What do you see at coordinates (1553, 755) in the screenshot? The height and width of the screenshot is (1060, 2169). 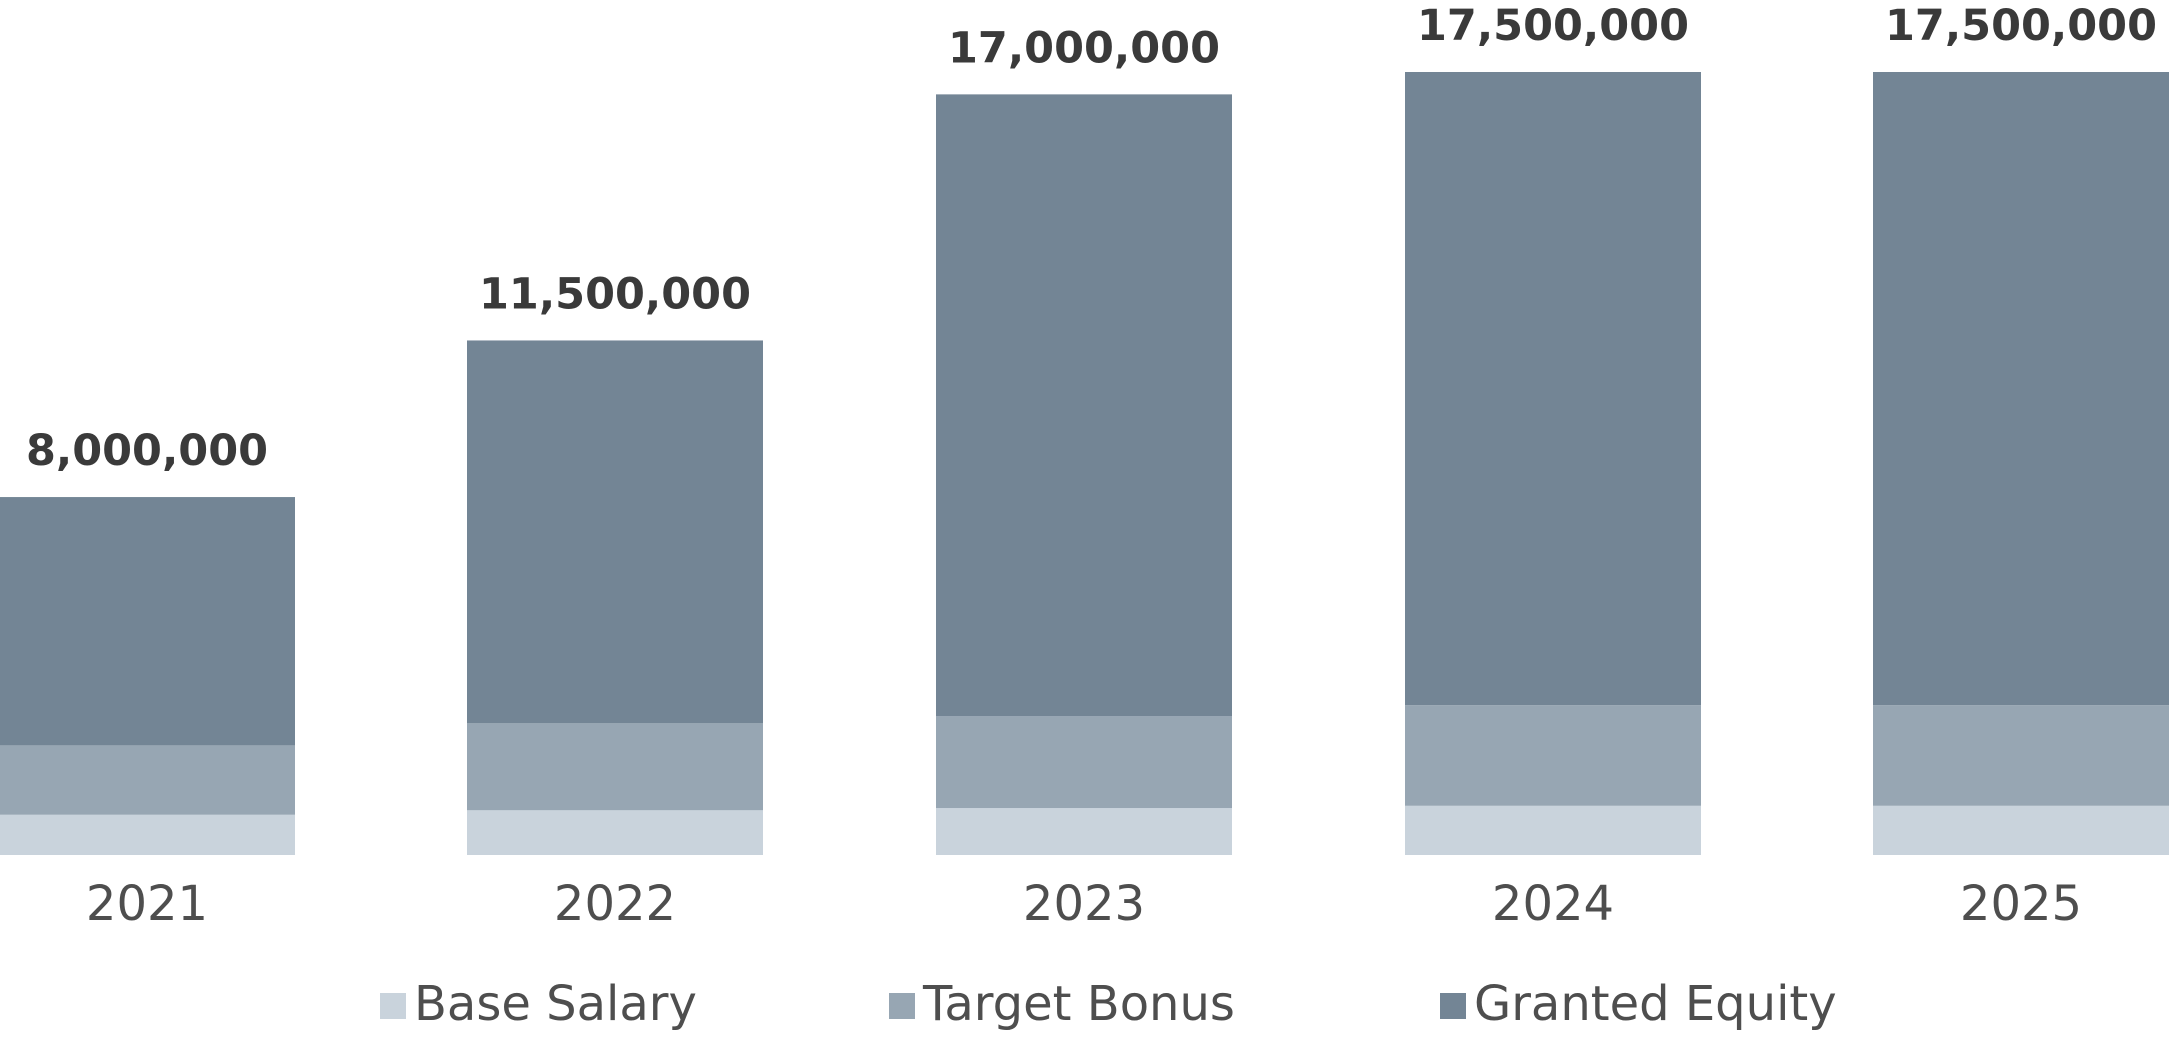 I see `bar-segment-target-bonus-2024` at bounding box center [1553, 755].